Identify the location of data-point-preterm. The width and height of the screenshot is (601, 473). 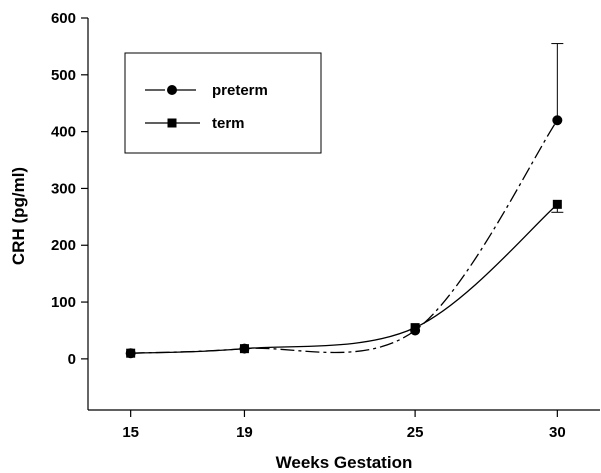
(557, 120).